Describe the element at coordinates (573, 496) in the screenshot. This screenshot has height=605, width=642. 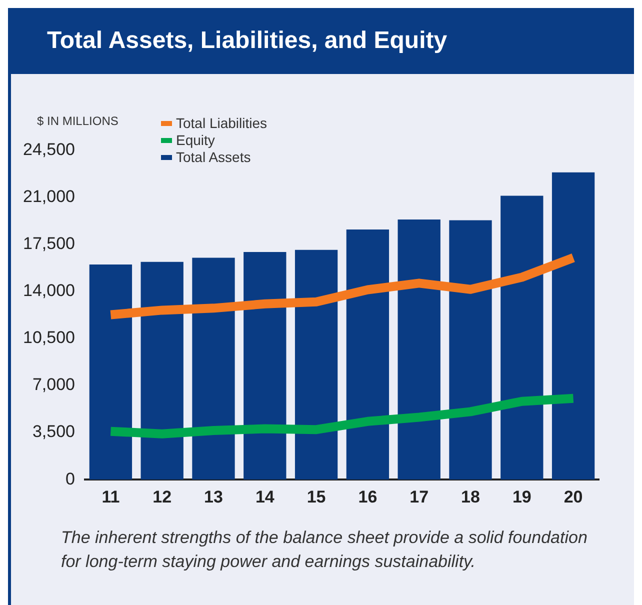
I see `x-tick-label: 20` at that location.